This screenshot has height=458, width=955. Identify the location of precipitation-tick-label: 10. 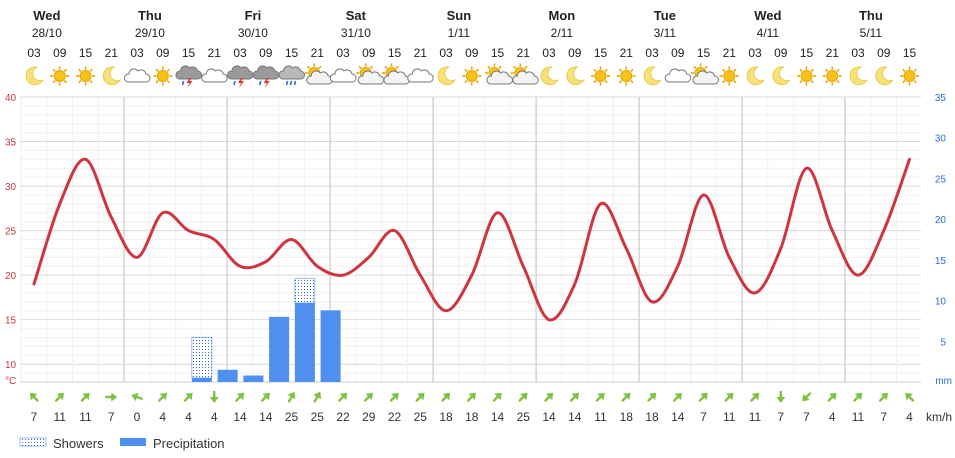
(941, 302).